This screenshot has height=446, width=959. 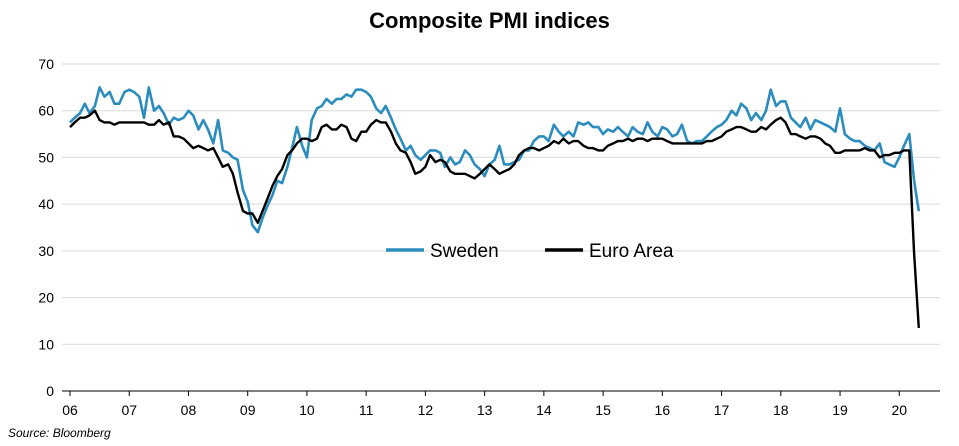 I want to click on chart-title: Composite PMI indices, so click(x=489, y=20).